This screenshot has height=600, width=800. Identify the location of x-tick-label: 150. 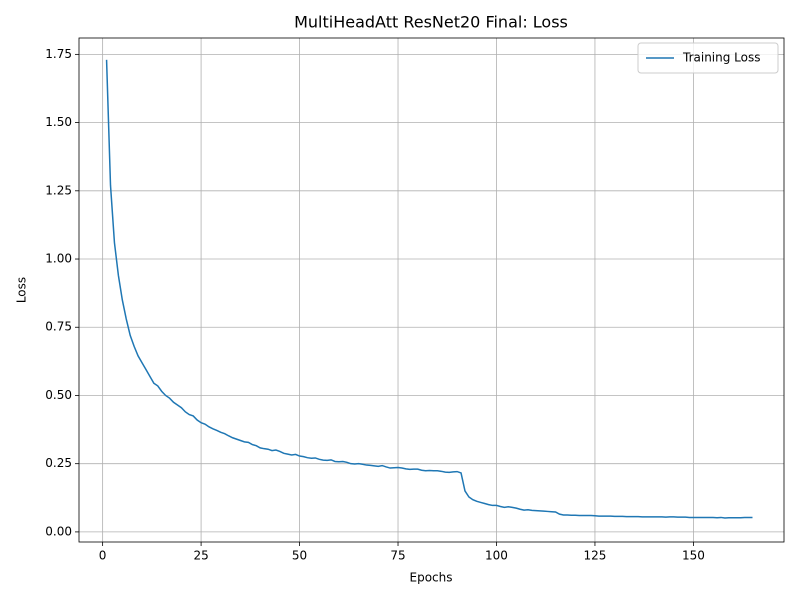
(693, 556).